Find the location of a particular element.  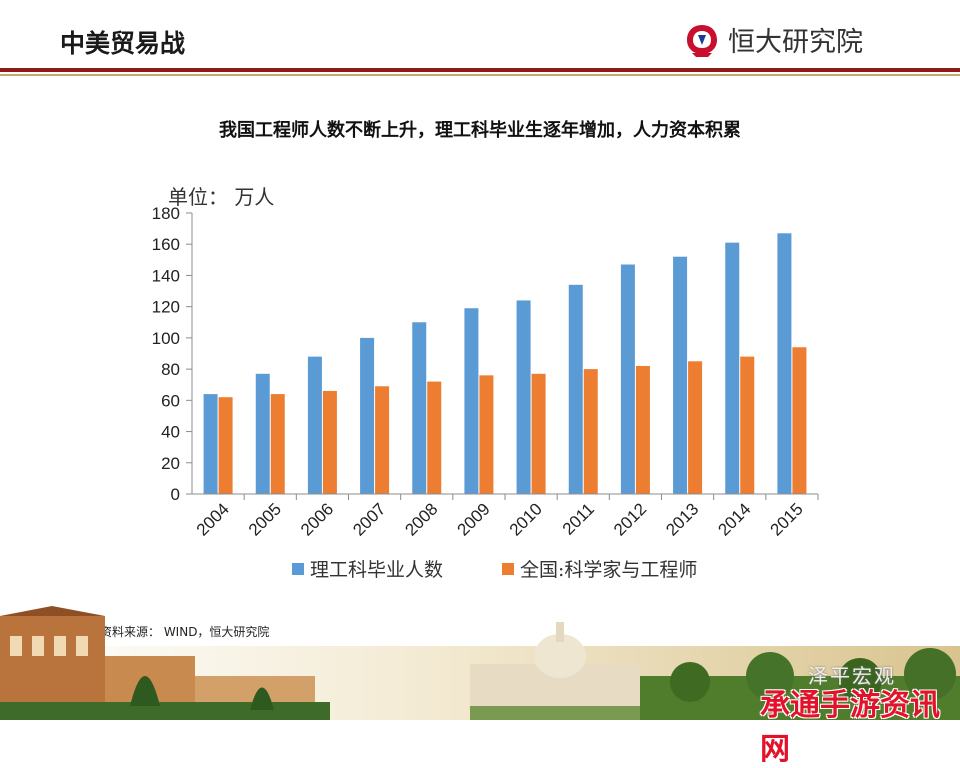

watermark-site: 承通手游资讯网 is located at coordinates (850, 727).